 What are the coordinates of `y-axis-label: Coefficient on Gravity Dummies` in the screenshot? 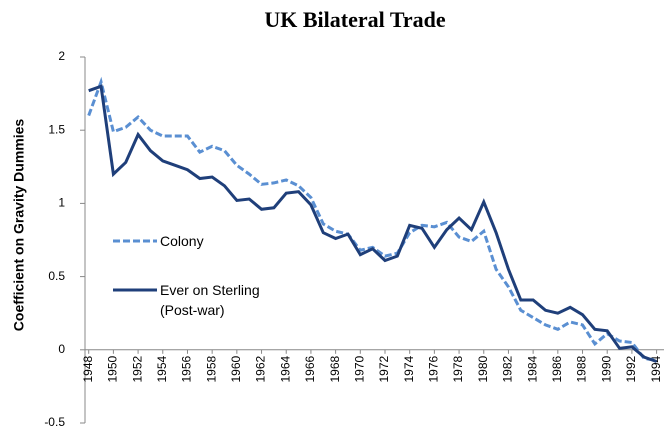 It's located at (19, 225).